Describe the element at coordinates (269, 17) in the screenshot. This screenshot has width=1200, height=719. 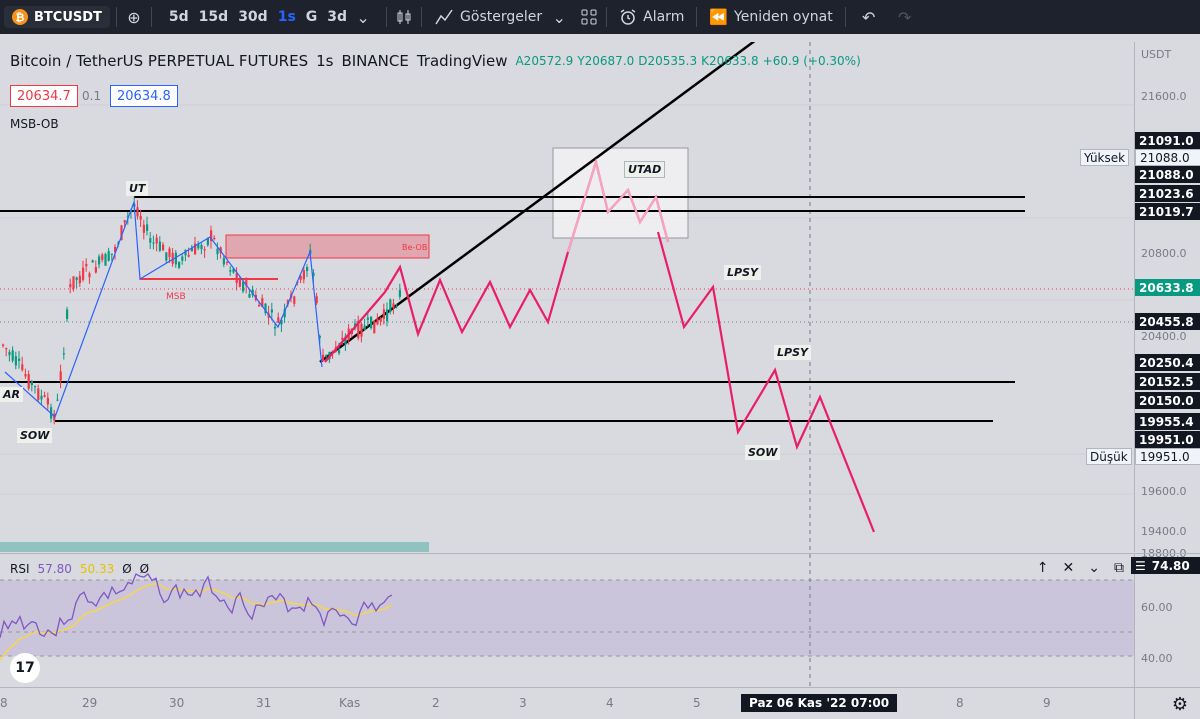
I see `interval-list: 5d 15d 30d 1s G 3d ⌄` at that location.